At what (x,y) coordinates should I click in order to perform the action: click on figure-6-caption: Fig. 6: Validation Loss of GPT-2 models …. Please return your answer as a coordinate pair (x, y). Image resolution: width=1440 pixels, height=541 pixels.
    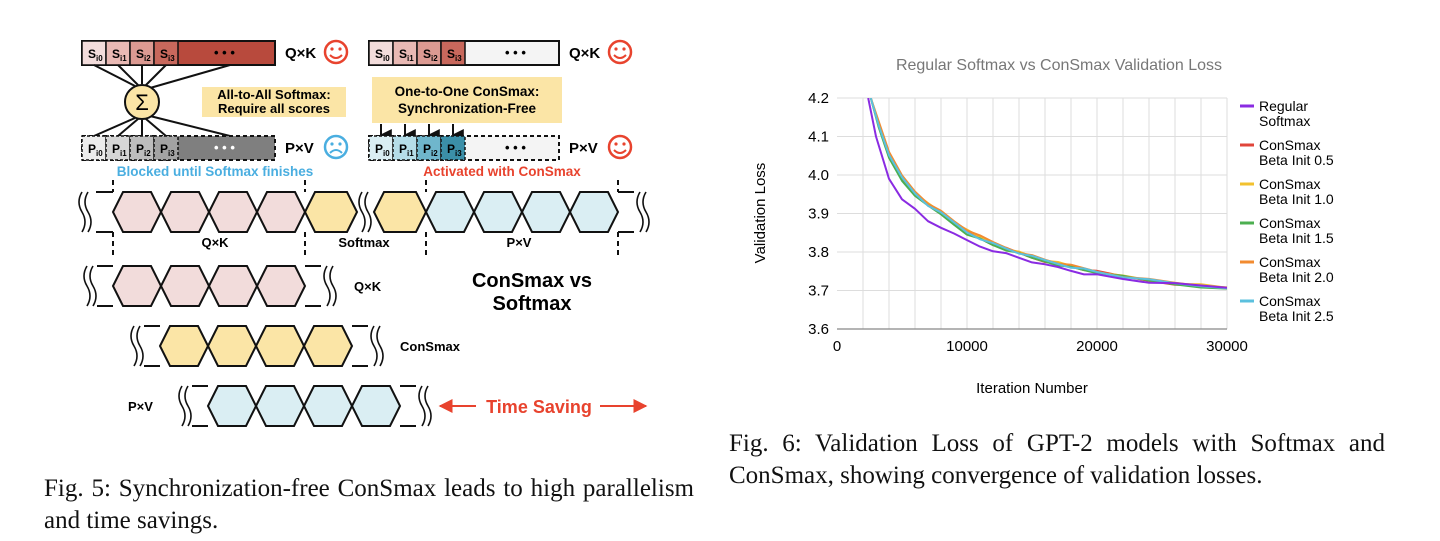
    Looking at the image, I should click on (1057, 459).